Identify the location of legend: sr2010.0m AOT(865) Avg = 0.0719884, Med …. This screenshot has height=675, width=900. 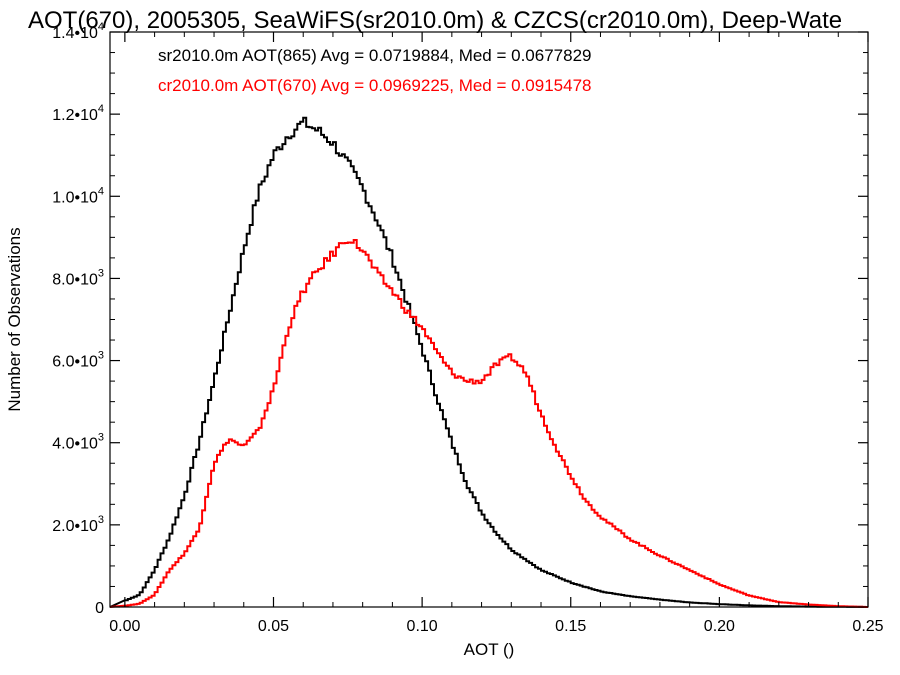
(375, 70).